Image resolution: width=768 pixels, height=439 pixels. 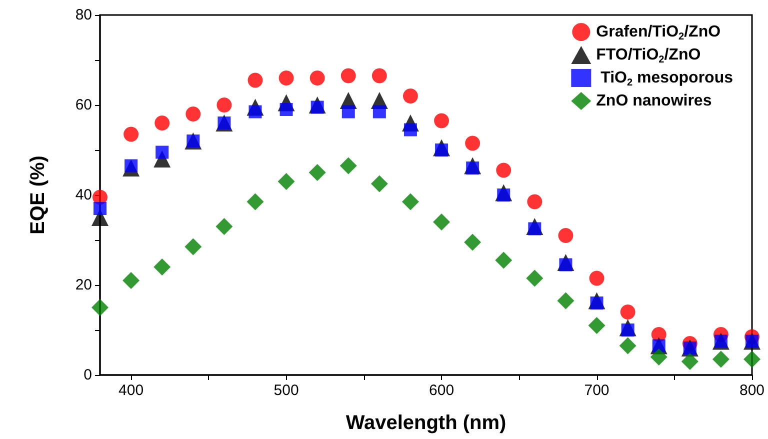 What do you see at coordinates (88, 375) in the screenshot?
I see `y-tick-label: 0` at bounding box center [88, 375].